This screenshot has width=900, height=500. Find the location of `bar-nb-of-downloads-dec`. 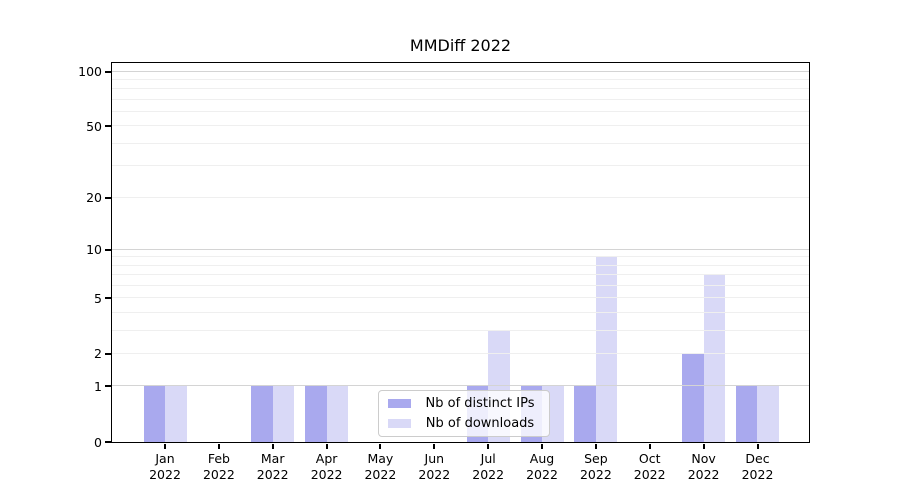

bar-nb-of-downloads-dec is located at coordinates (768, 414).